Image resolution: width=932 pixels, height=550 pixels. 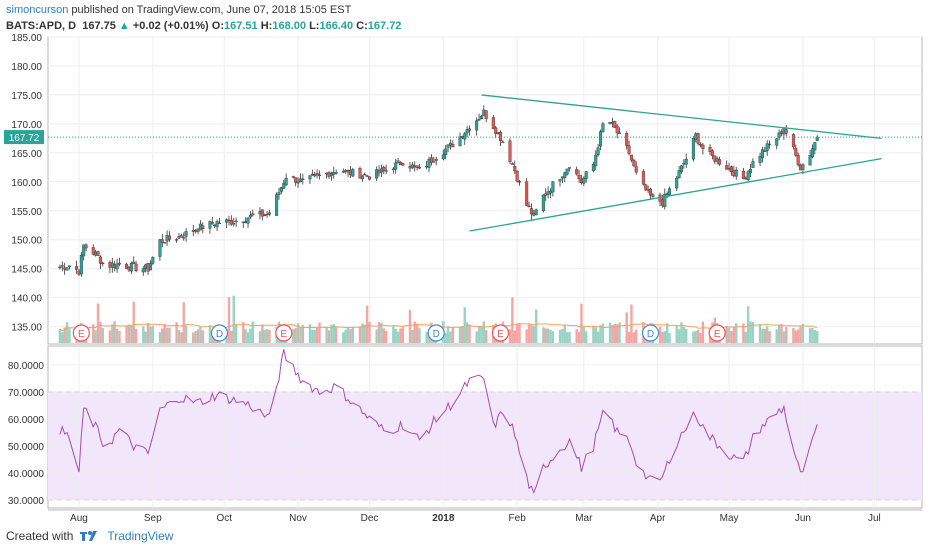 What do you see at coordinates (283, 334) in the screenshot?
I see `earnings-marker-label: E` at bounding box center [283, 334].